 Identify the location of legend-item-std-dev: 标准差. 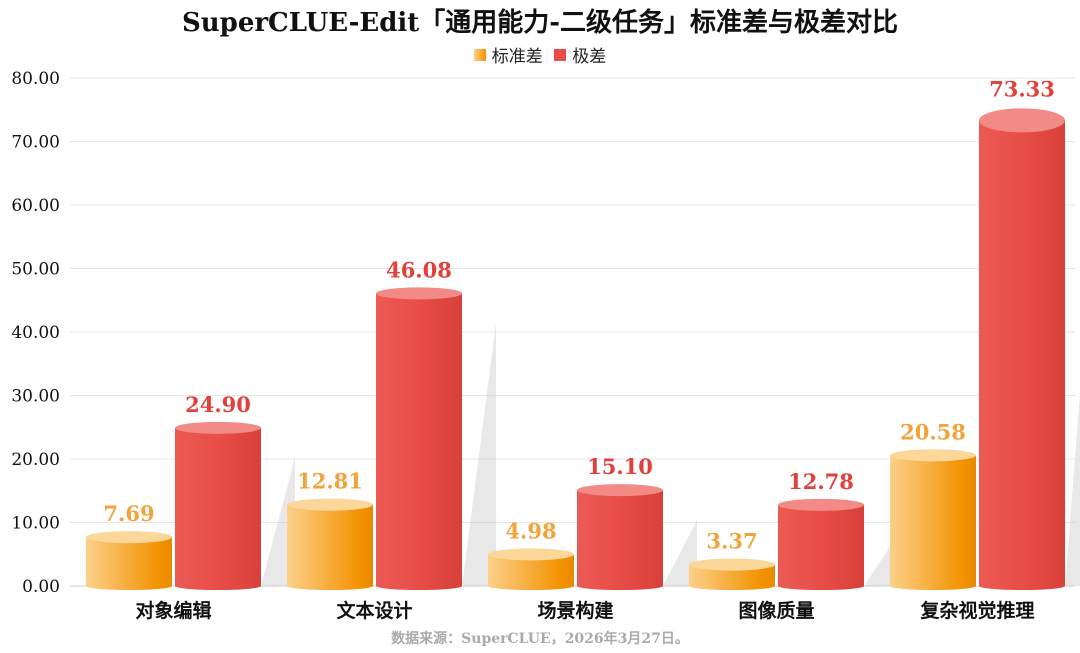
(508, 54).